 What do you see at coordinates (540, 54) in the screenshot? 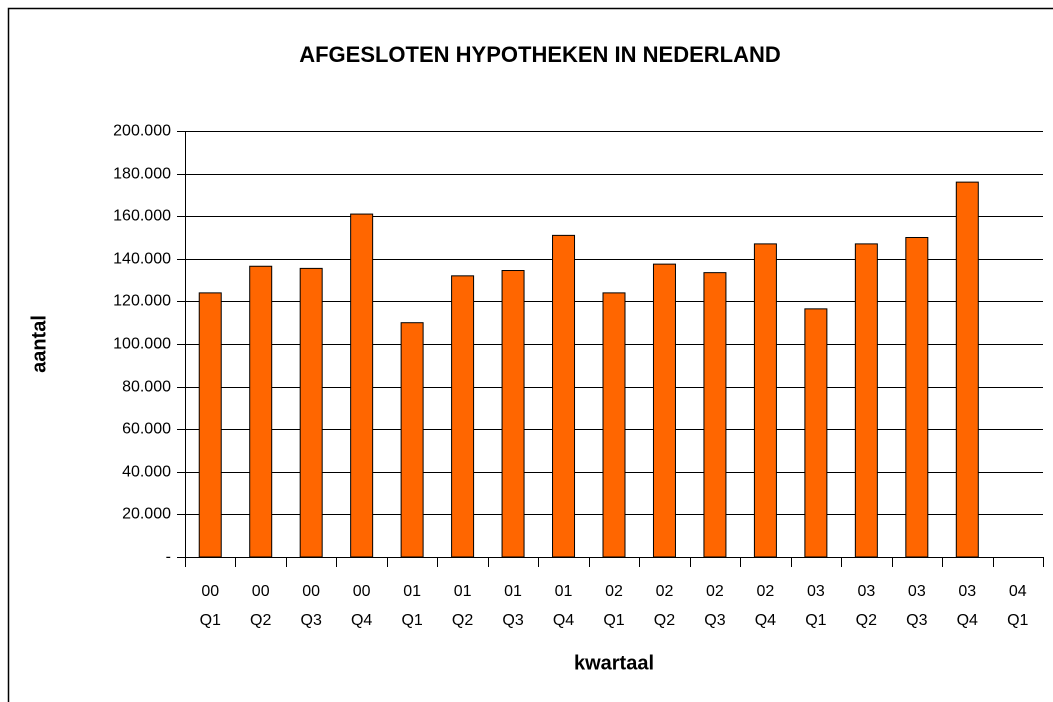
I see `chart-title: AFGESLOTEN HYPOTHEKEN IN NEDERLAND` at bounding box center [540, 54].